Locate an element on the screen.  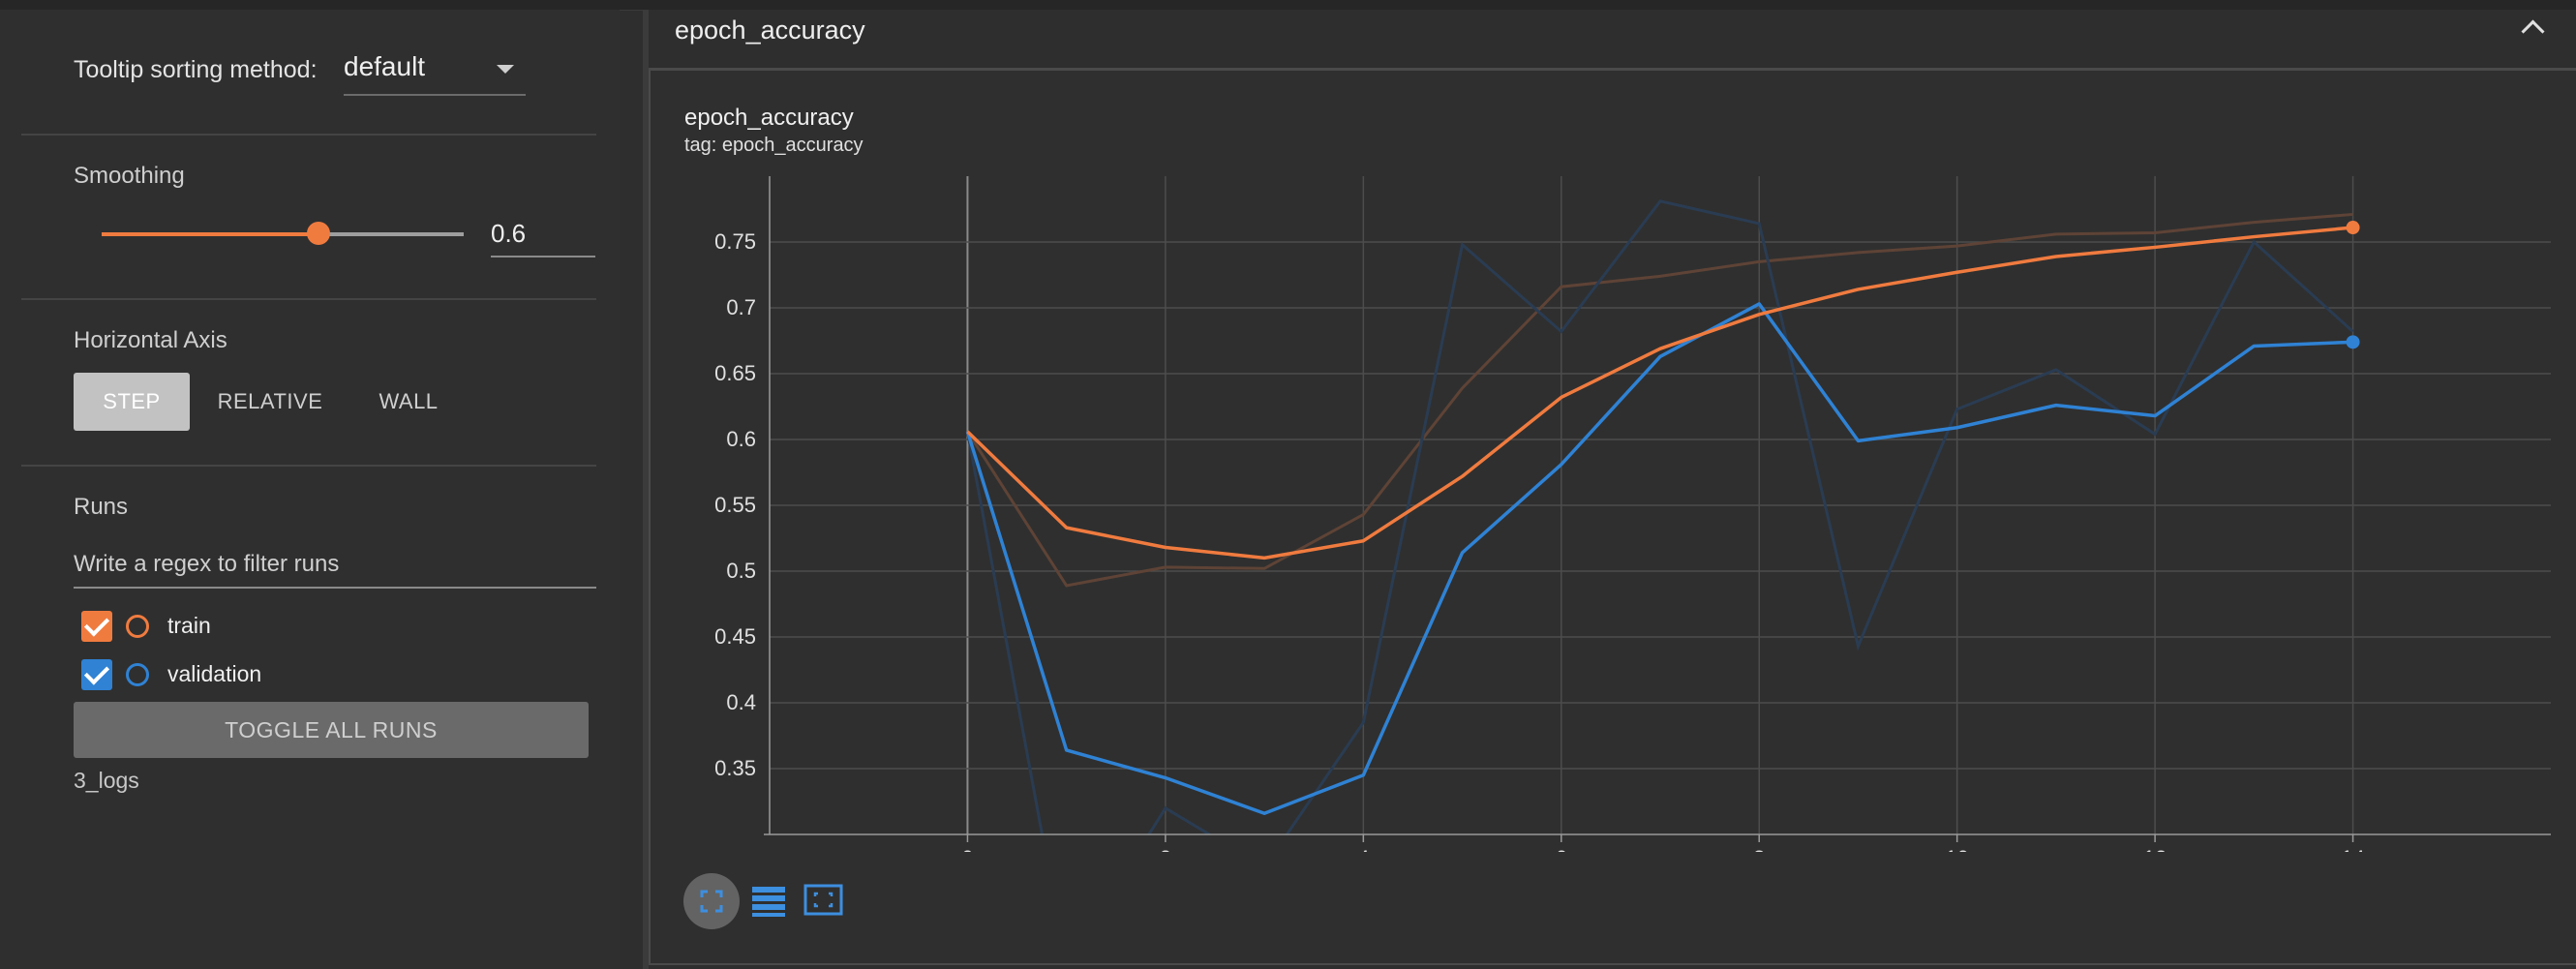
x-tick-label: 4 is located at coordinates (1363, 849).